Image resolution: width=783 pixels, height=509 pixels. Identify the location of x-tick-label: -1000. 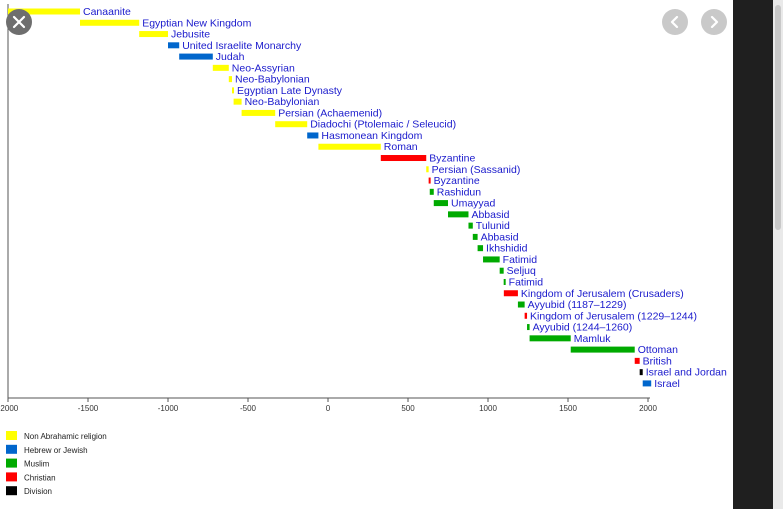
(168, 408).